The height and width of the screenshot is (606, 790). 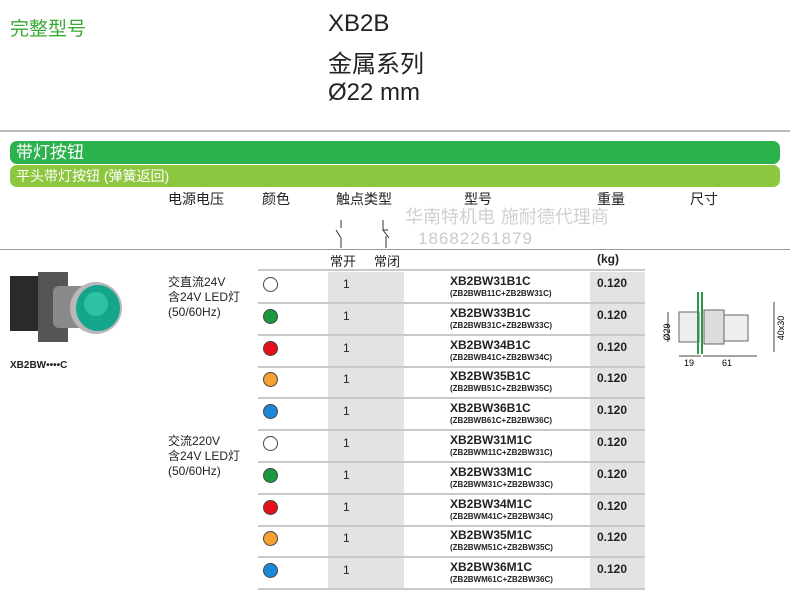 What do you see at coordinates (395, 152) in the screenshot?
I see `category-bar: 带灯按钮` at bounding box center [395, 152].